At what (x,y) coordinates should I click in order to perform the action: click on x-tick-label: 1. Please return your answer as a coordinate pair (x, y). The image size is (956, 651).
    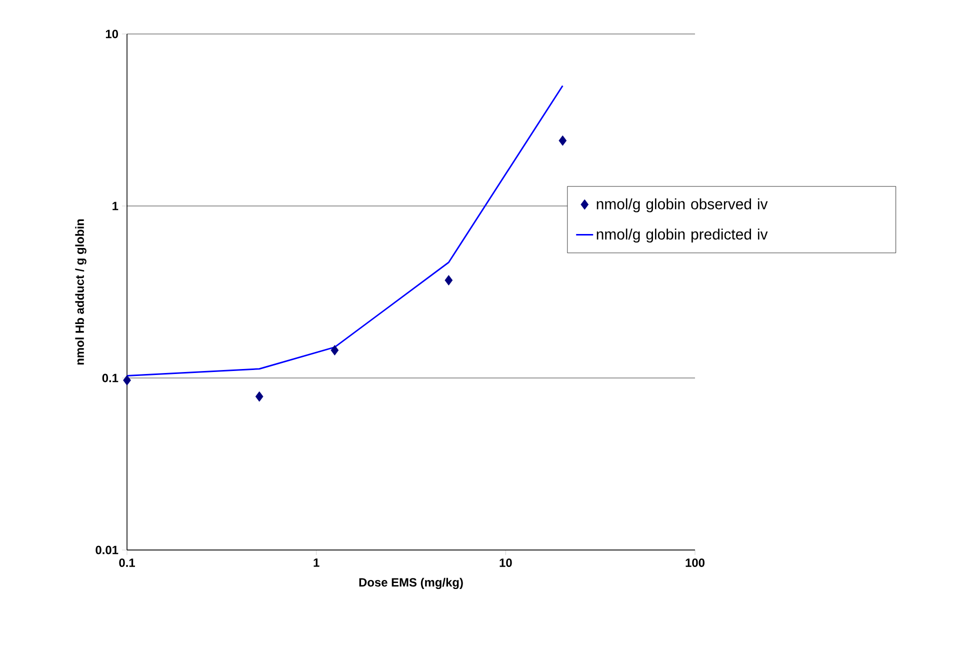
    Looking at the image, I should click on (317, 562).